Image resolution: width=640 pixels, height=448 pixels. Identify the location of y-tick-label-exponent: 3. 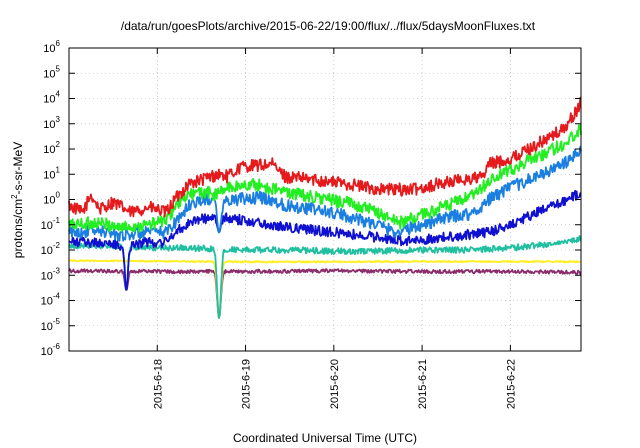
(58, 119).